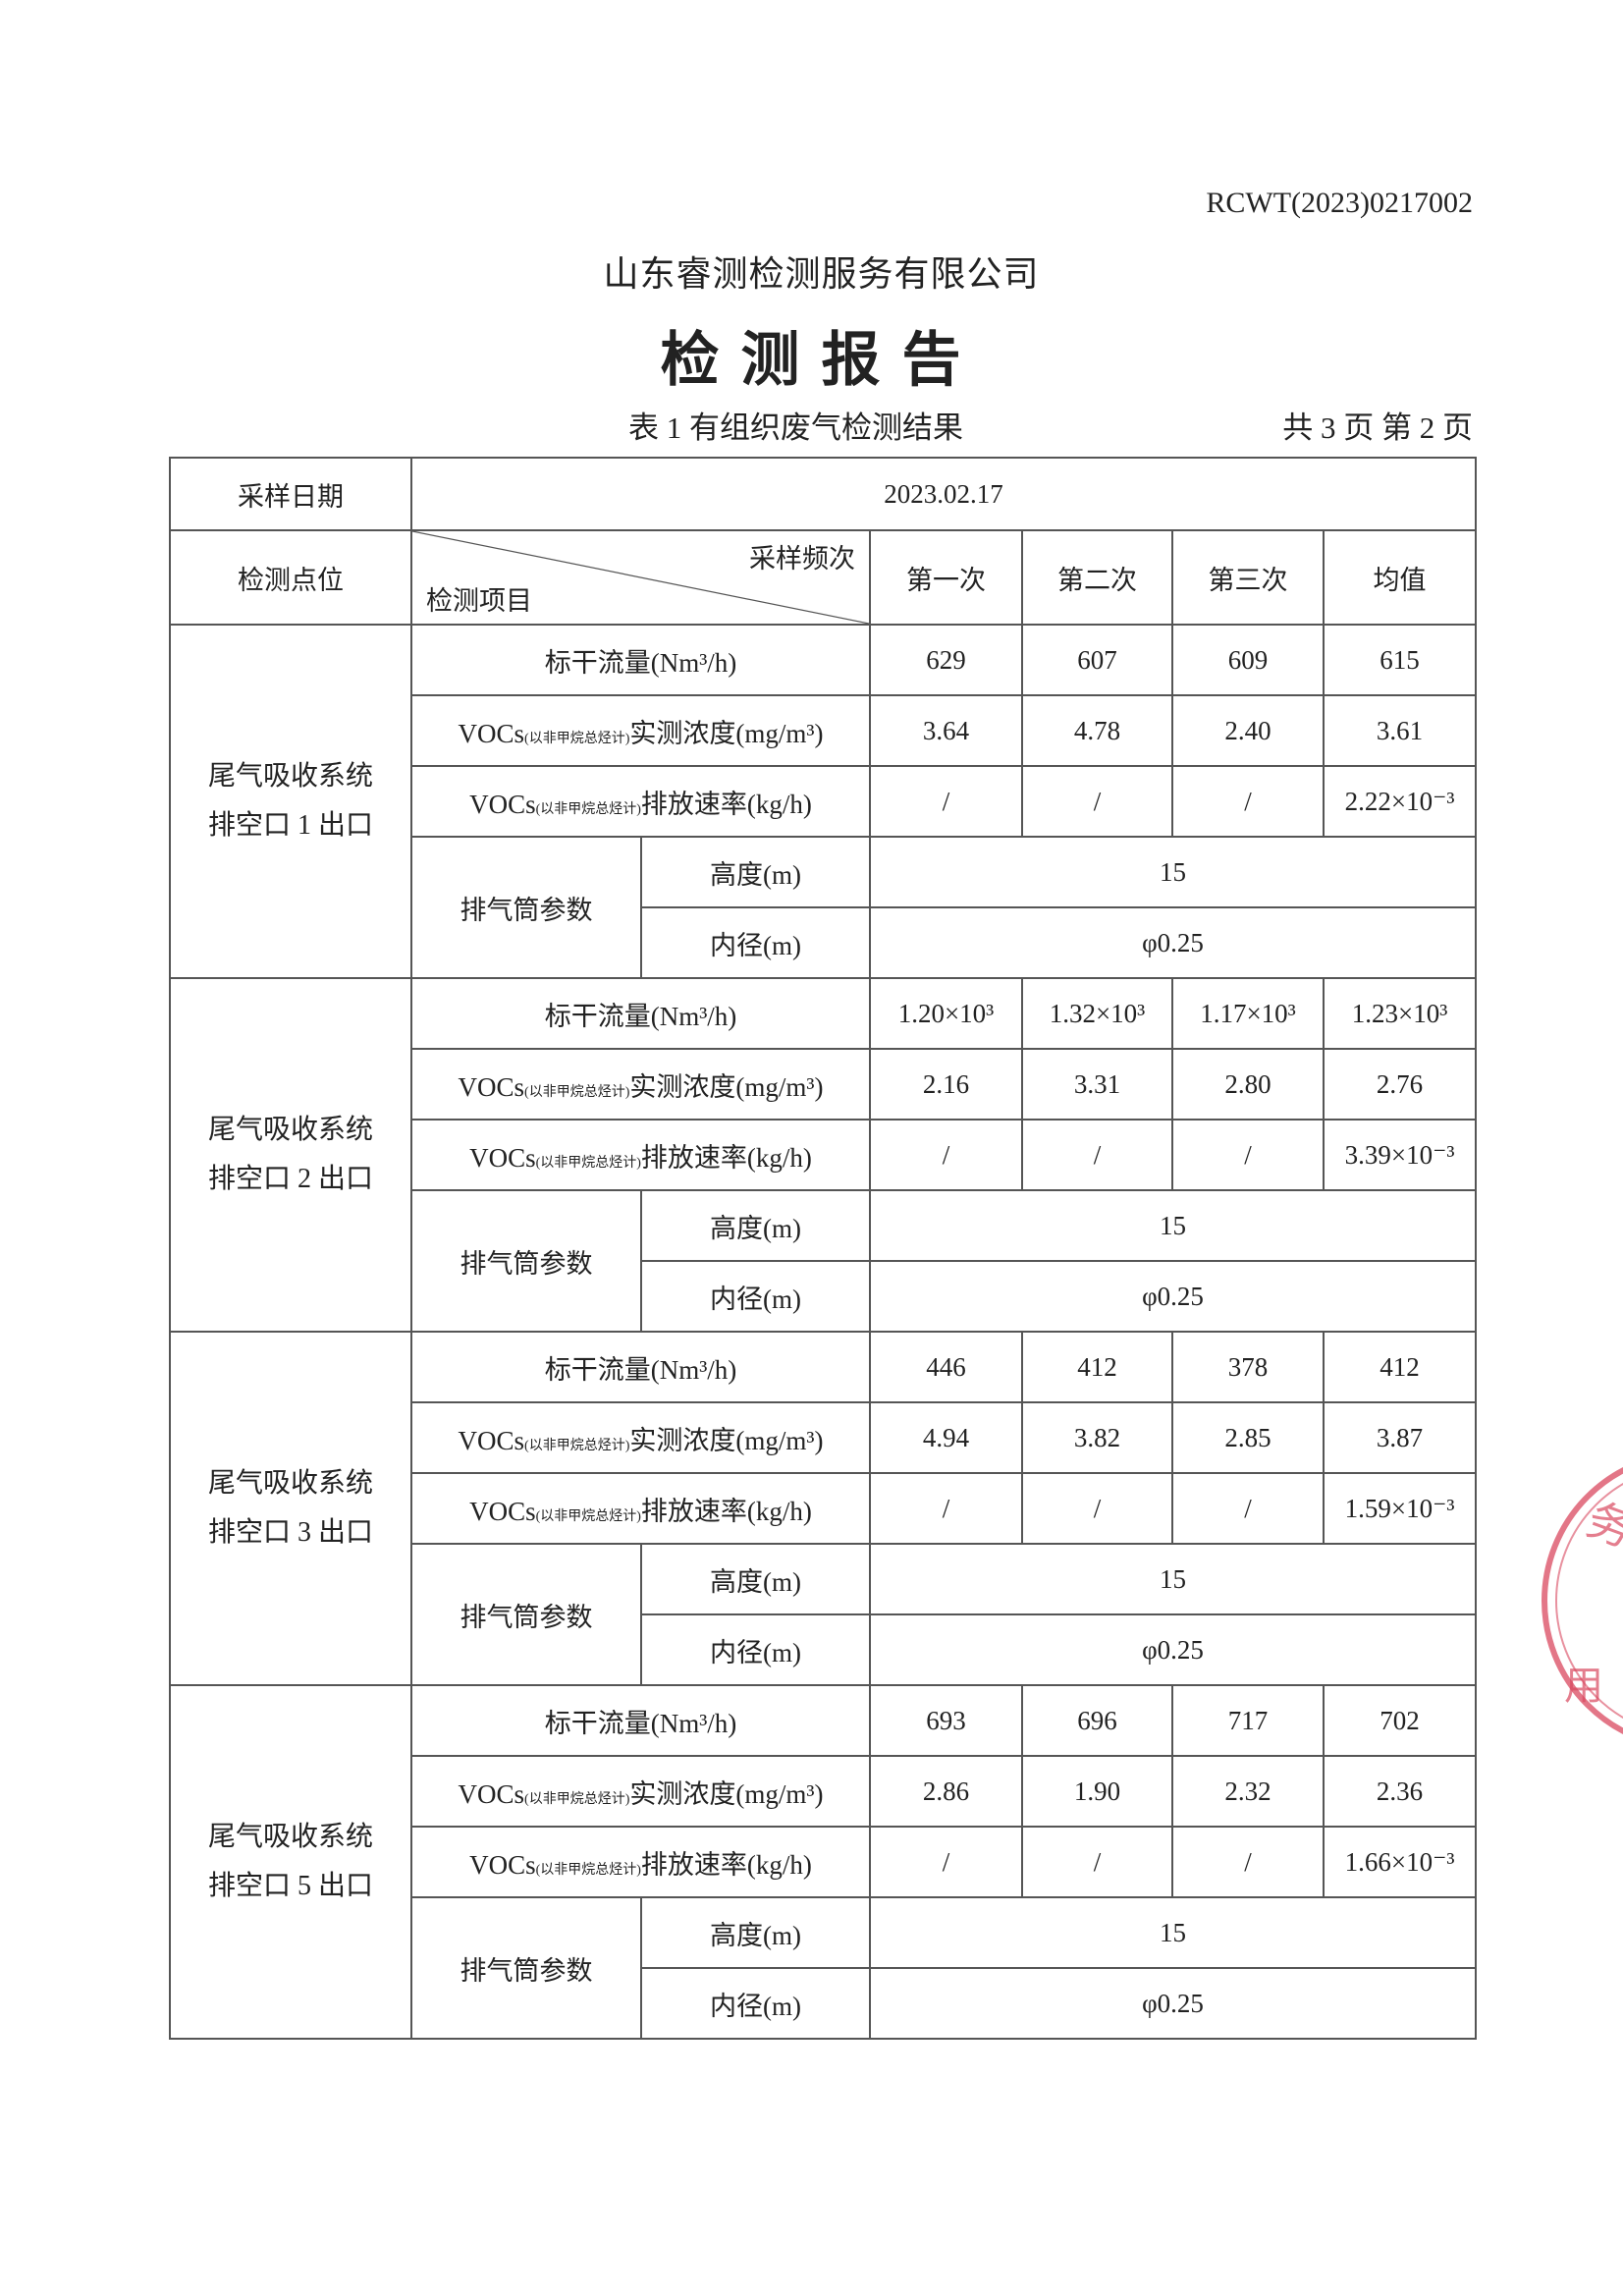  I want to click on conc-value: 3.82, so click(1097, 1437).